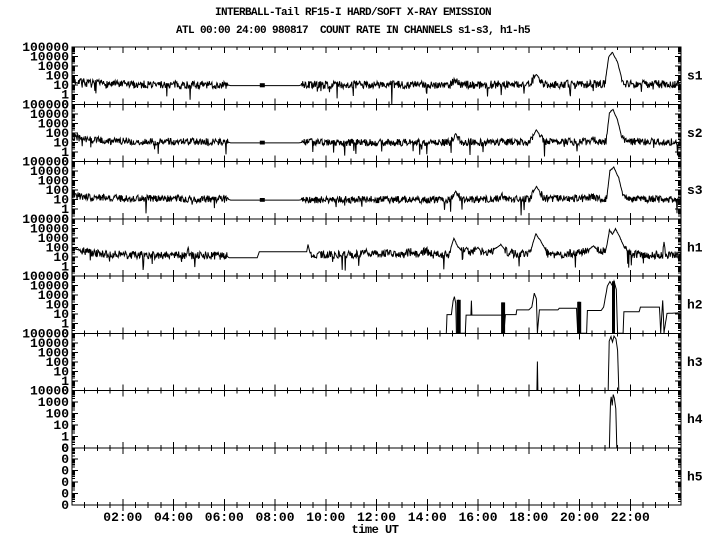 The image size is (720, 550). Describe the element at coordinates (376, 517) in the screenshot. I see `x-tick-label: 12:00` at that location.